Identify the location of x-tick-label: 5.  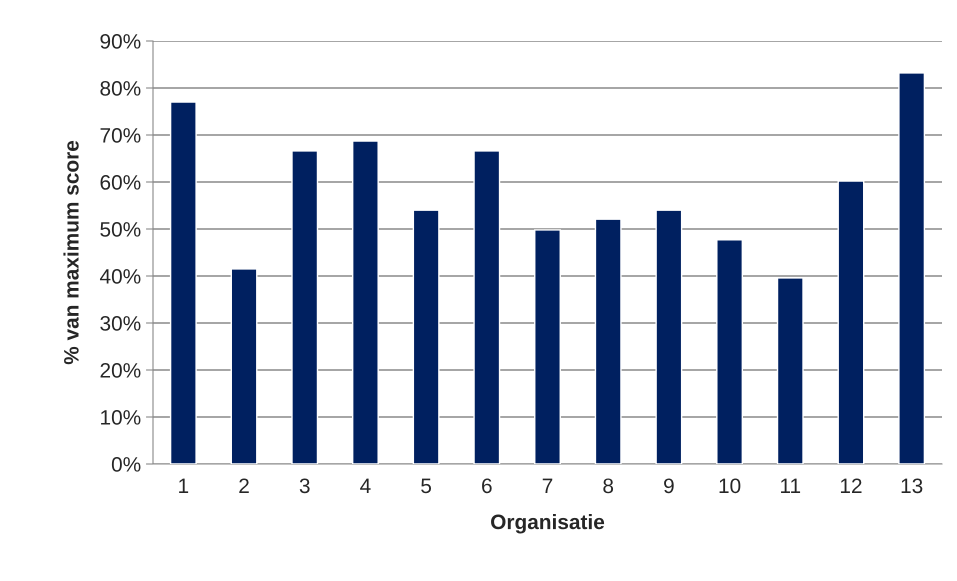
(426, 486).